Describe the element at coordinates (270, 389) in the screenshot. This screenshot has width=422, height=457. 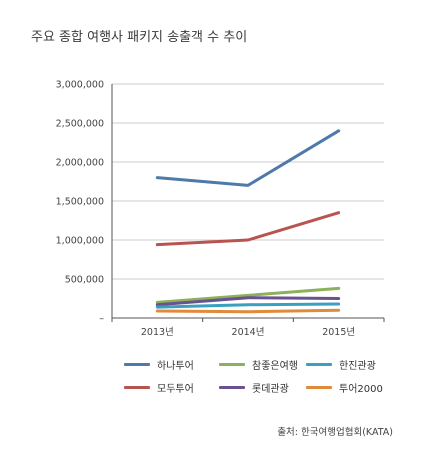
I see `legend-label: 롯데관광` at that location.